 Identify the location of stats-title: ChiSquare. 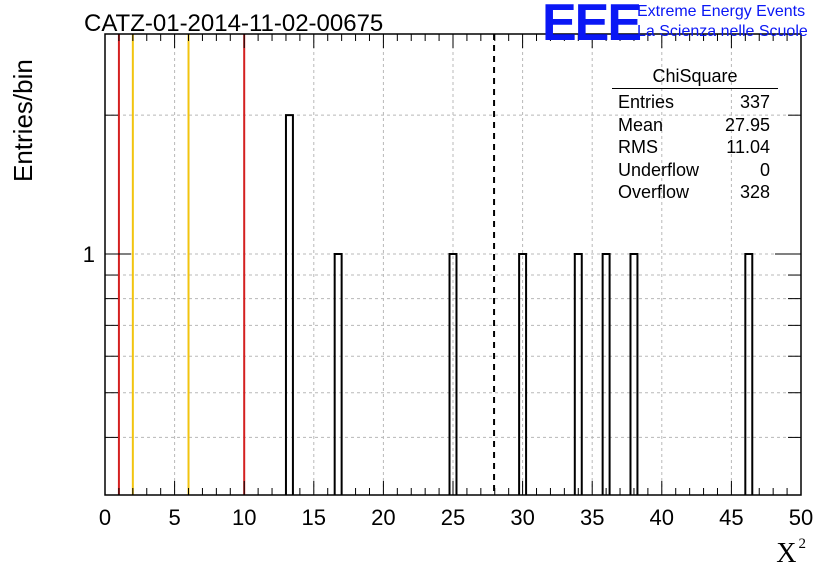
(695, 77).